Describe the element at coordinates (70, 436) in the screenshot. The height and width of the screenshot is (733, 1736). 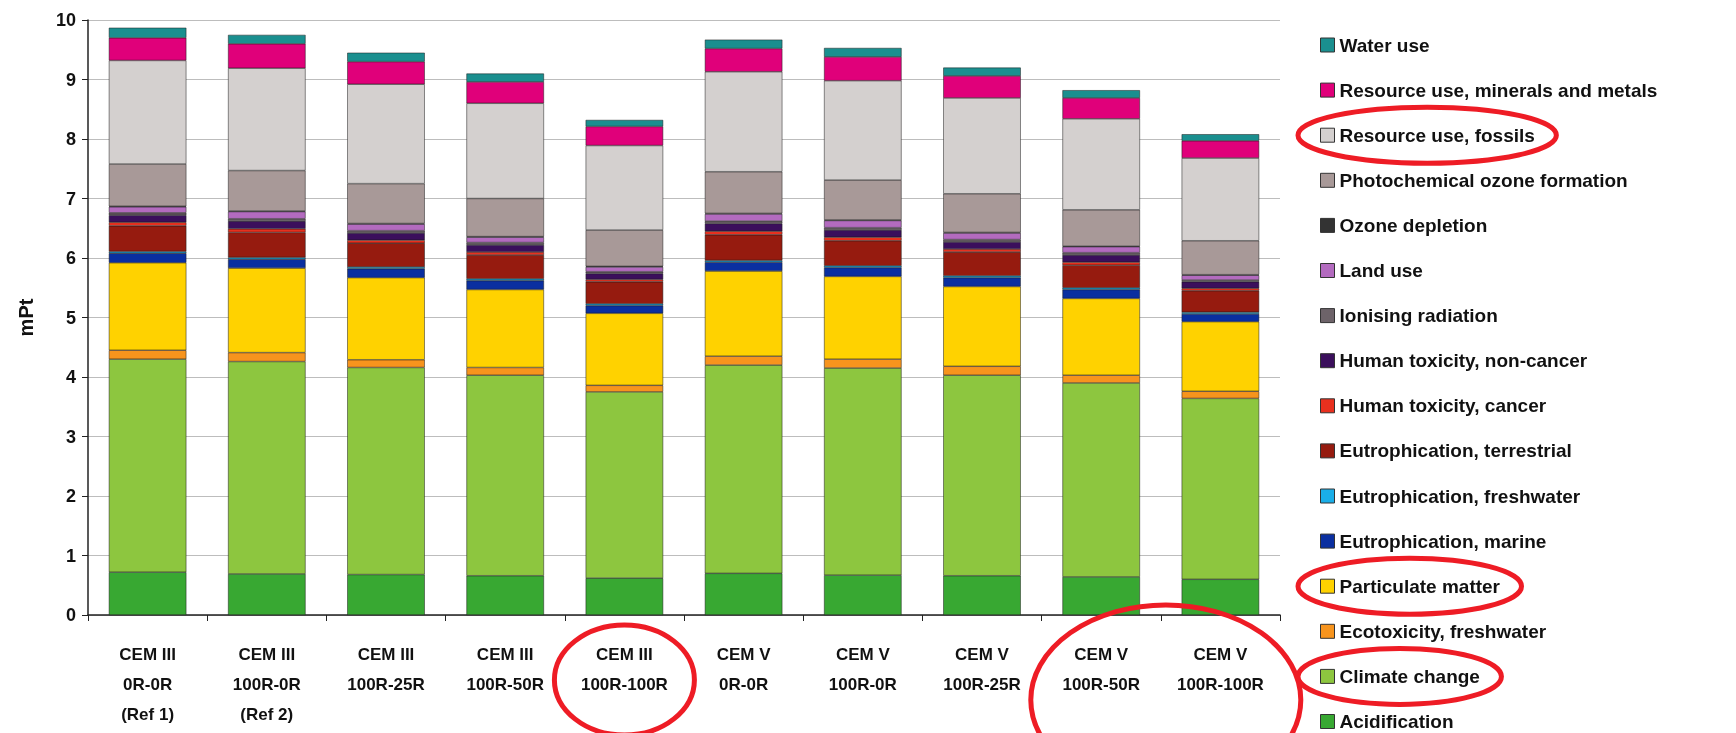
I see `y-tick-label: 3` at that location.